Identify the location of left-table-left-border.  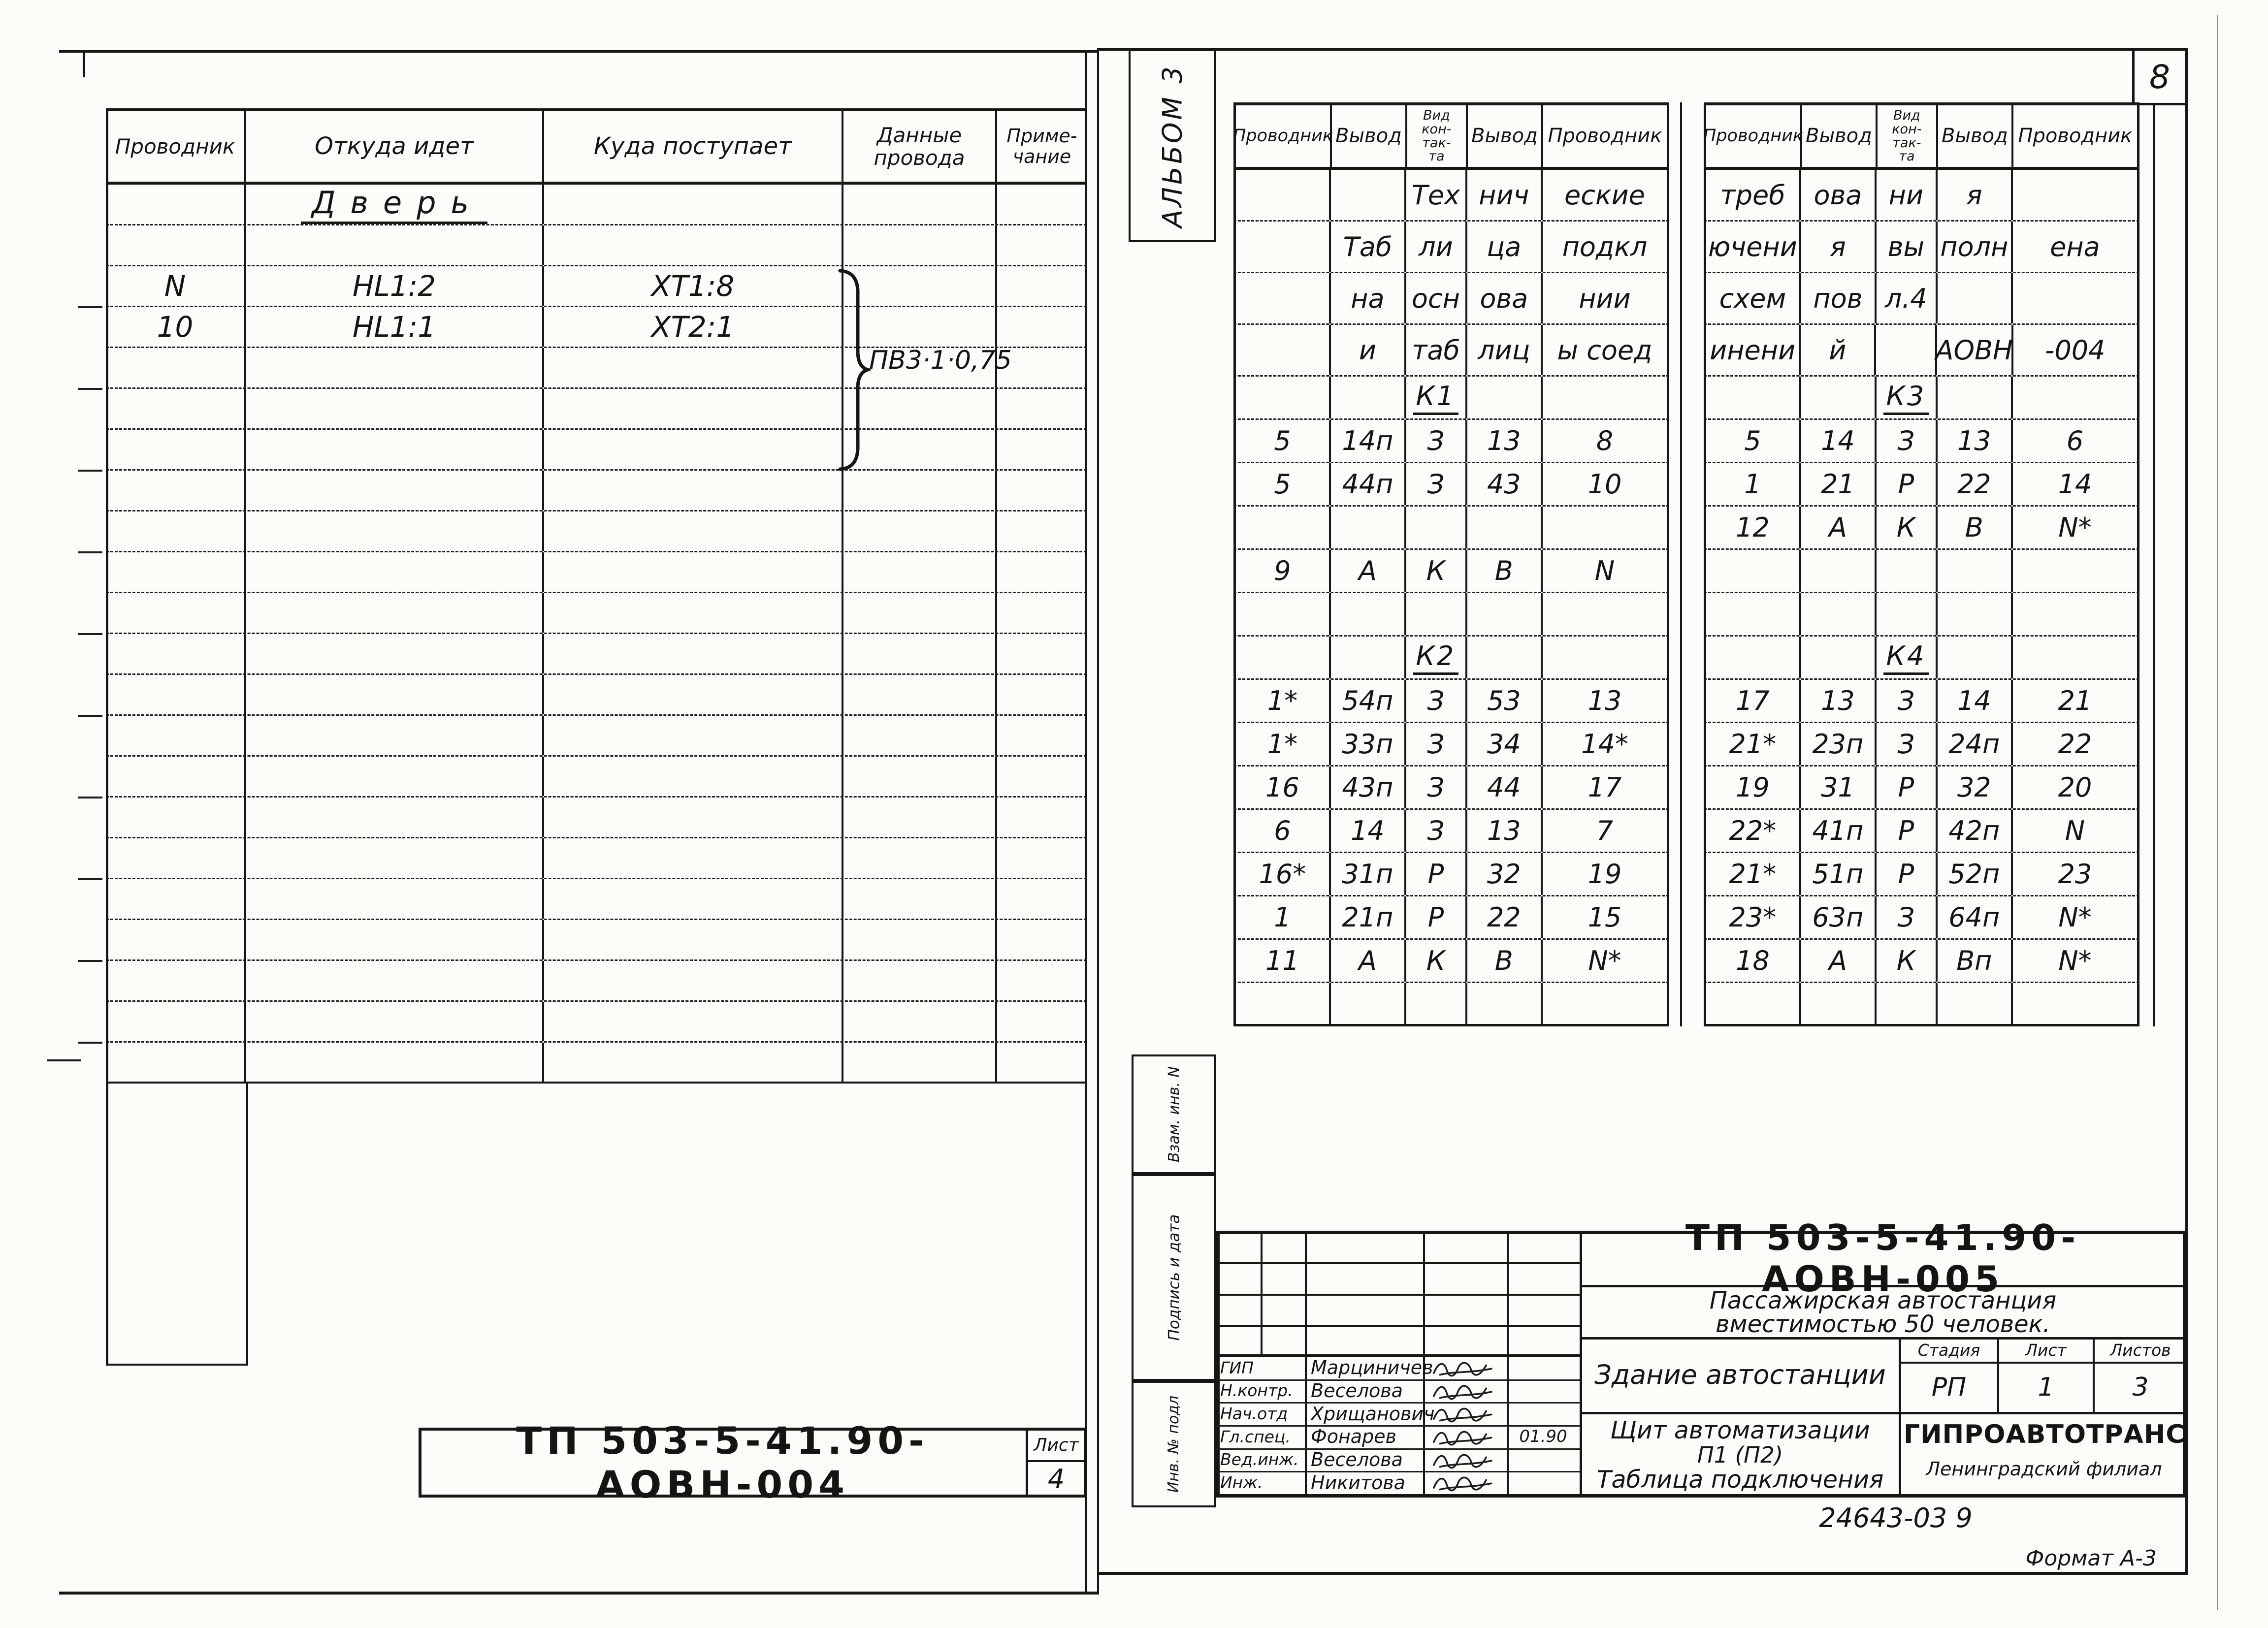
(107, 737).